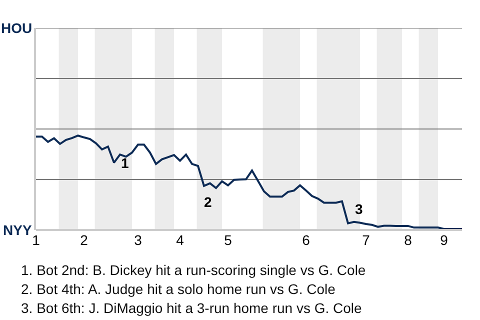 Image resolution: width=480 pixels, height=320 pixels. What do you see at coordinates (306, 240) in the screenshot?
I see `x-tick-label: 6` at bounding box center [306, 240].